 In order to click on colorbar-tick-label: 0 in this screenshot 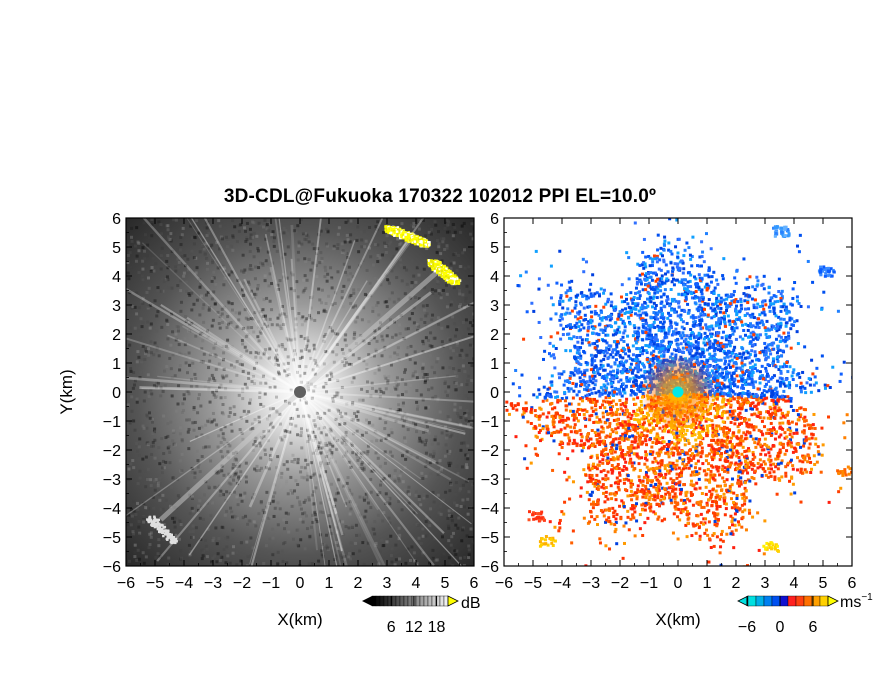, I will do `click(780, 627)`.